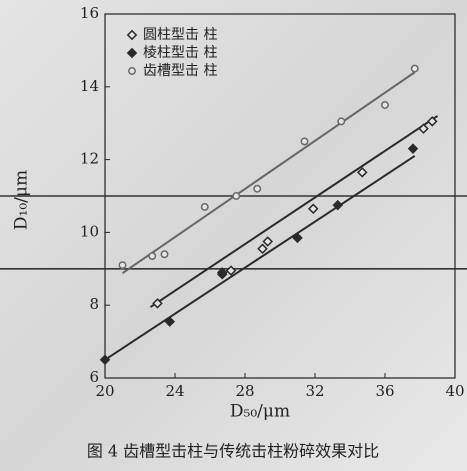 The width and height of the screenshot is (467, 471). I want to click on x-tick-label: 28, so click(244, 391).